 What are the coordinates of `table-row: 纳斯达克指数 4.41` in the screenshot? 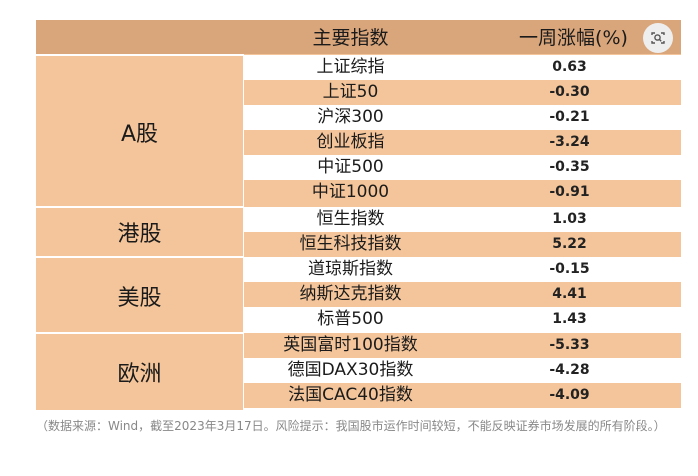 It's located at (462, 294).